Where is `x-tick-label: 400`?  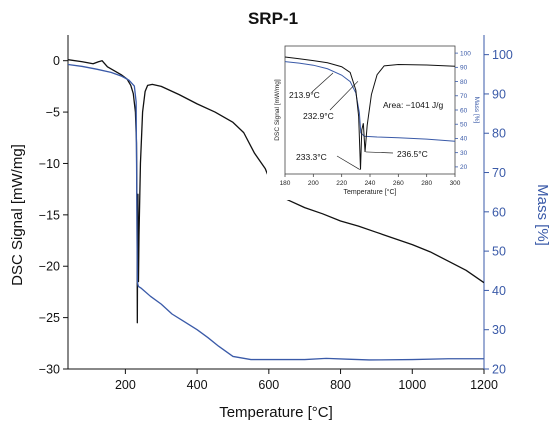
x-tick-label: 400 is located at coordinates (197, 385).